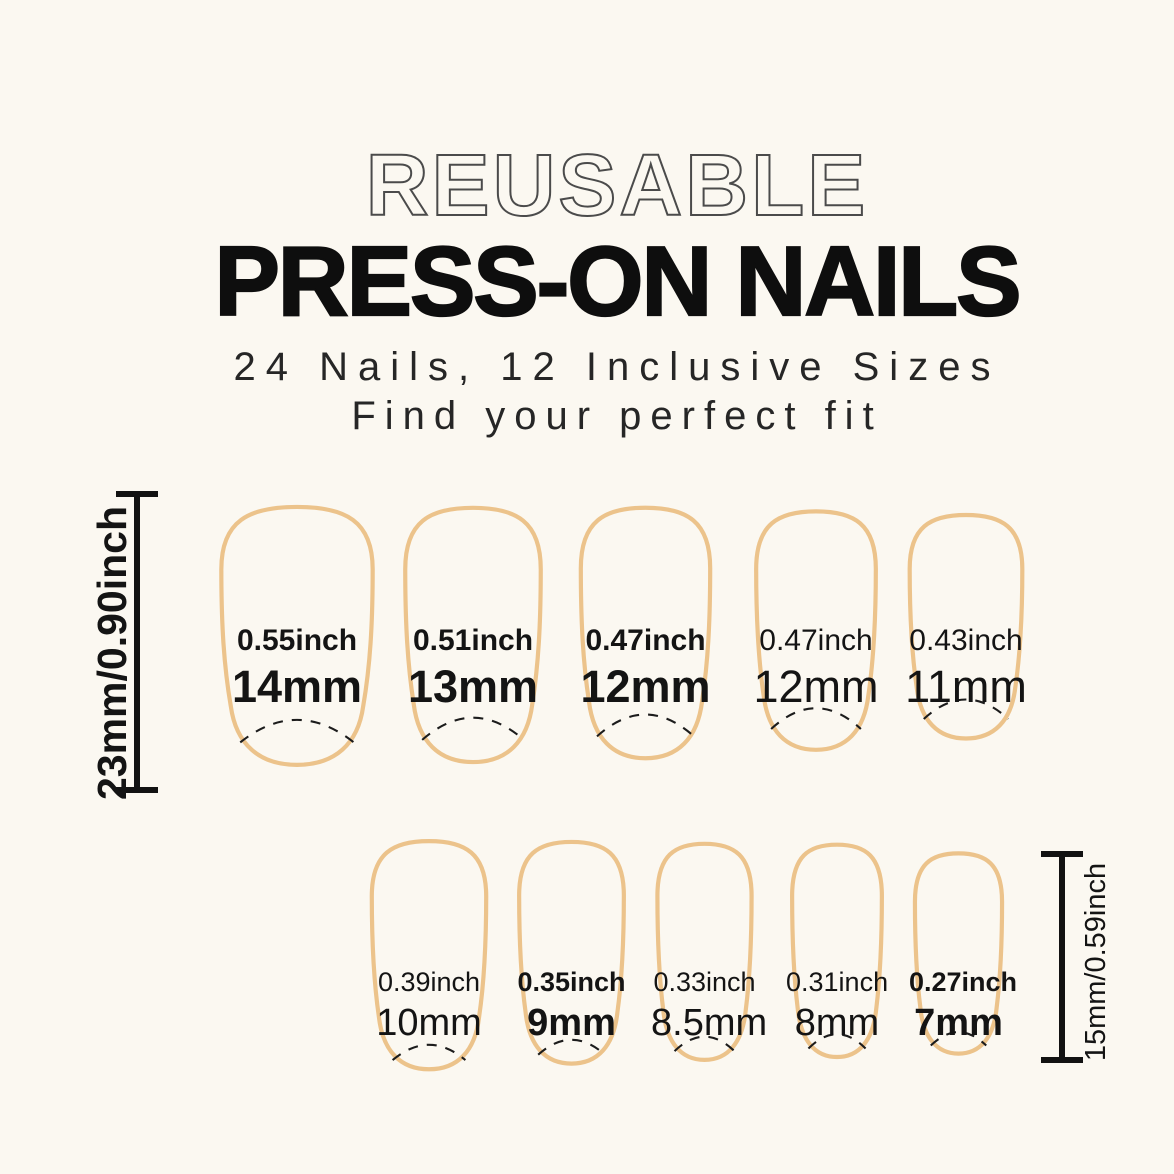 The image size is (1174, 1174). I want to click on ruler-small-bracket, so click(1062, 957).